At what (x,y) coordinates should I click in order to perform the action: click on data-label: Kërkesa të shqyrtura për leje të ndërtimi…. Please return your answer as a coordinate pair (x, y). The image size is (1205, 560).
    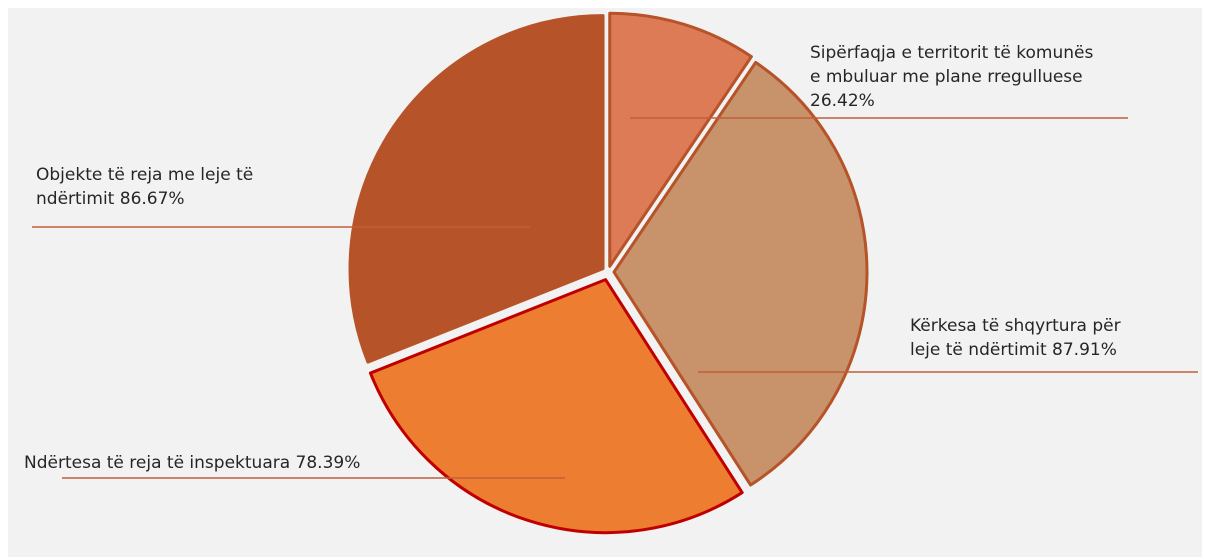
    Looking at the image, I should click on (1015, 338).